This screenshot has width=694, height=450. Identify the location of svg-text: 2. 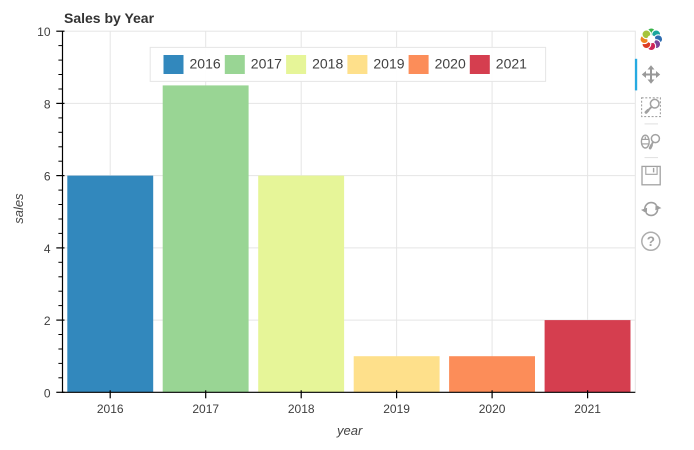
(47, 321).